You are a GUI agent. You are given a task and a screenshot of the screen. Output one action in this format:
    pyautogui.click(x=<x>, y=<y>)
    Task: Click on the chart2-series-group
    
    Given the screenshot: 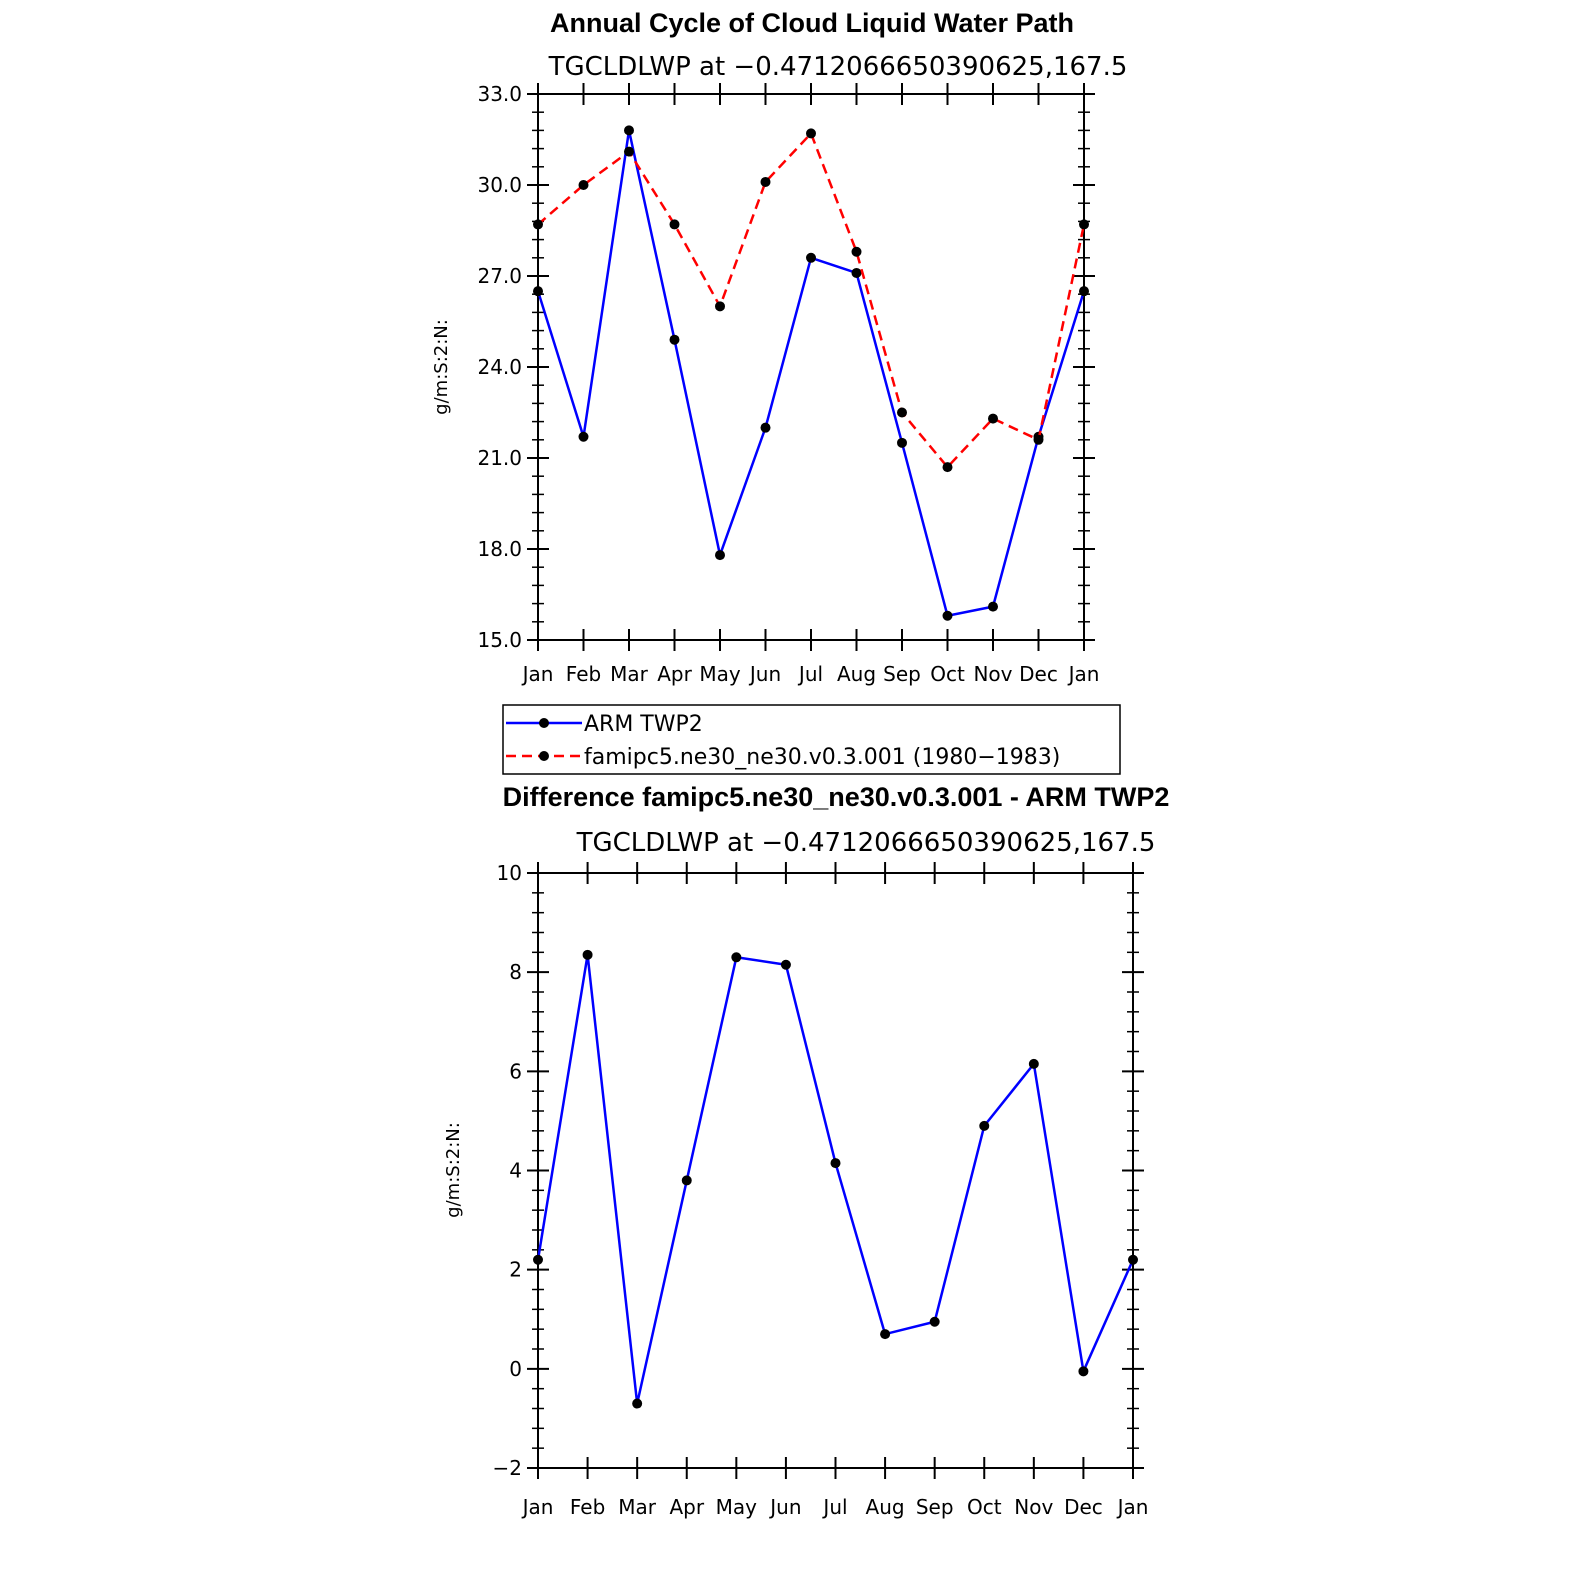 What is the action you would take?
    pyautogui.click(x=835, y=1179)
    